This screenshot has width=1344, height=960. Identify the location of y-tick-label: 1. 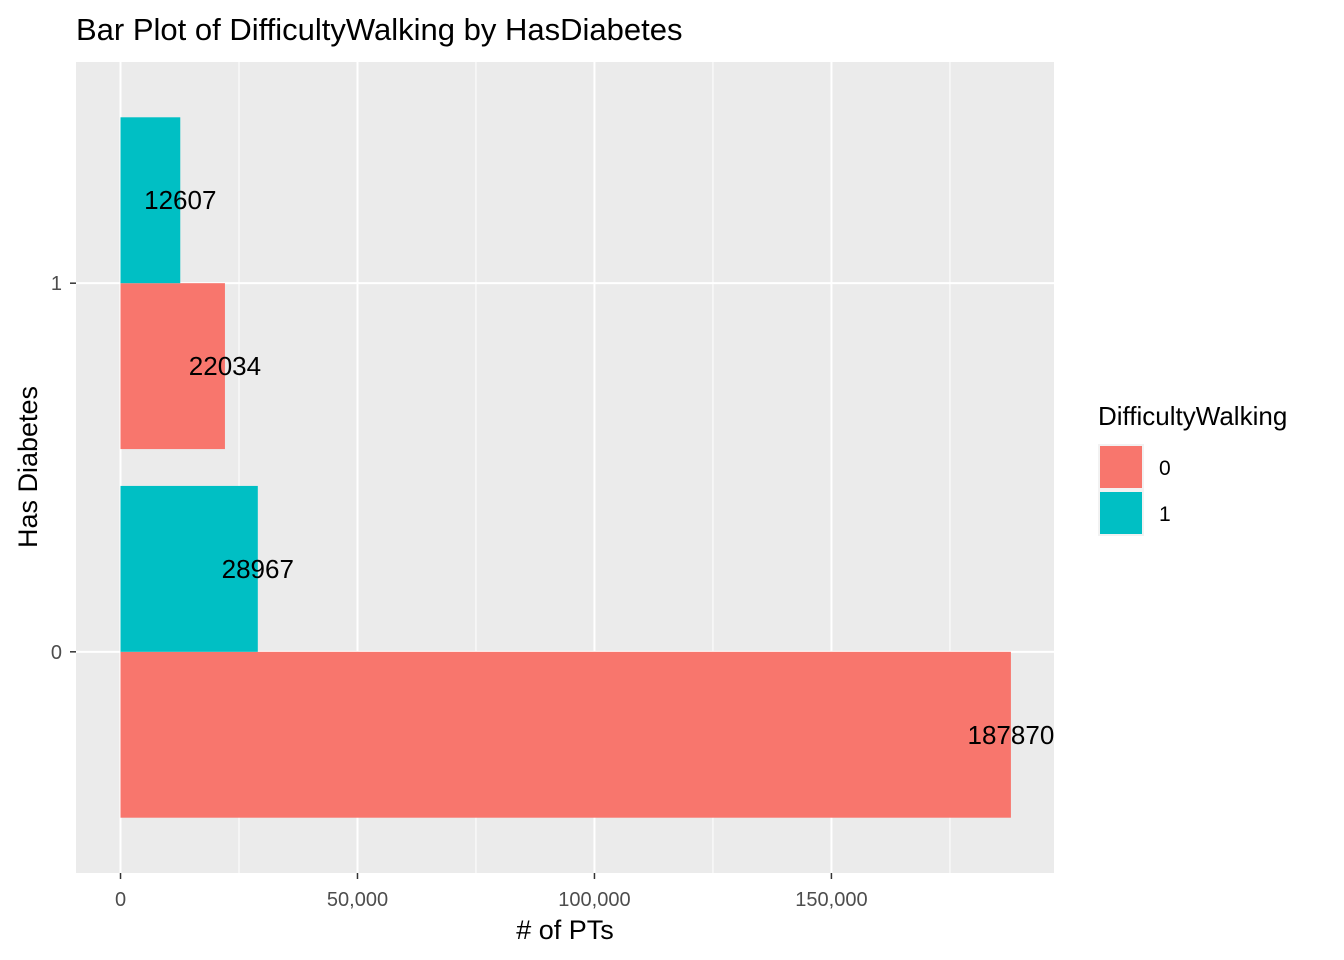
(56, 284).